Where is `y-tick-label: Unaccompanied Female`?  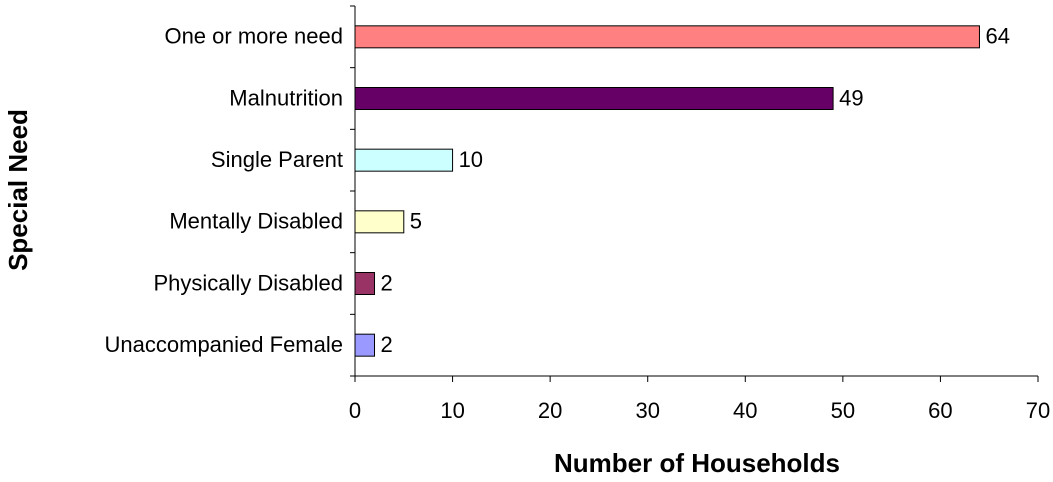
y-tick-label: Unaccompanied Female is located at coordinates (224, 344).